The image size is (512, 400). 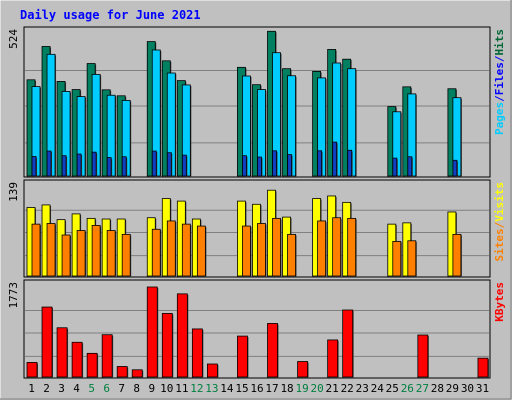 I want to click on x-tick-label: 6, so click(x=106, y=388).